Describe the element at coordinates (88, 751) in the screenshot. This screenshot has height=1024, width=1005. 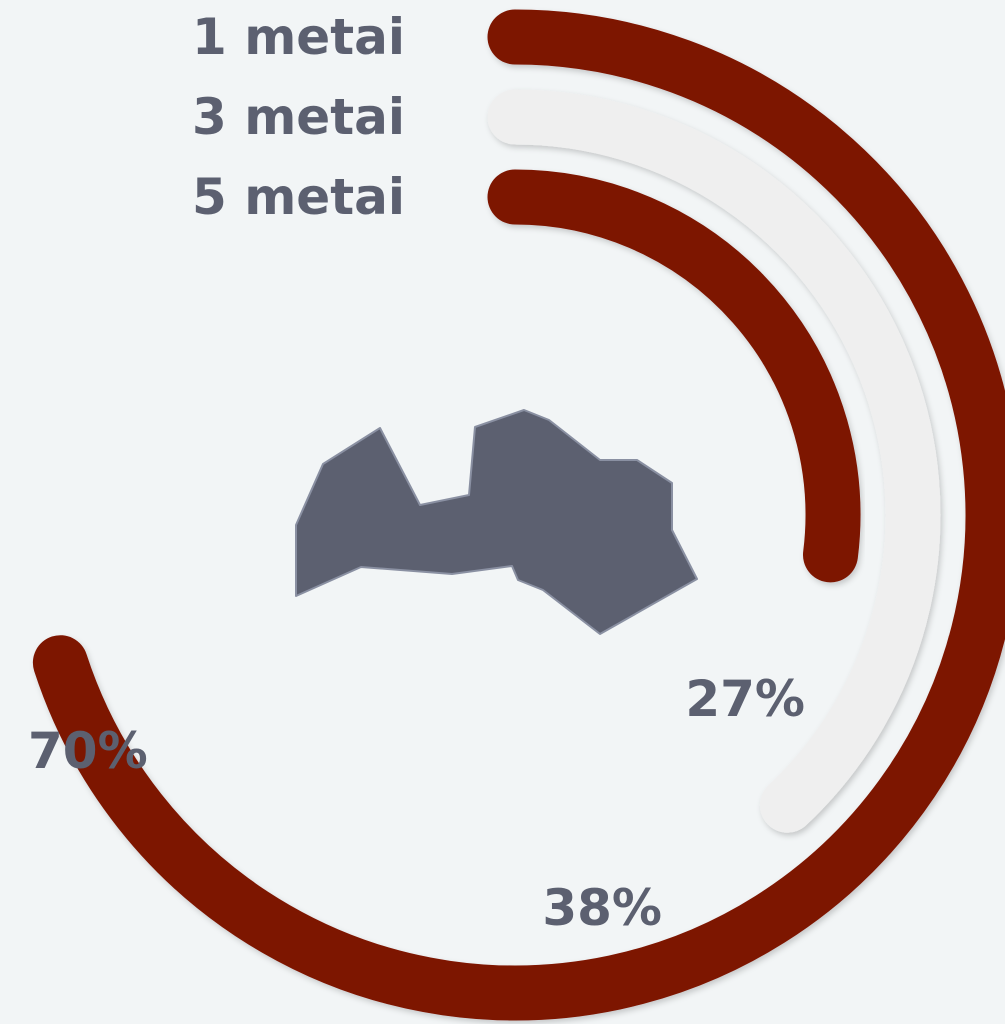
I see `value-label-1-metai: 70%` at that location.